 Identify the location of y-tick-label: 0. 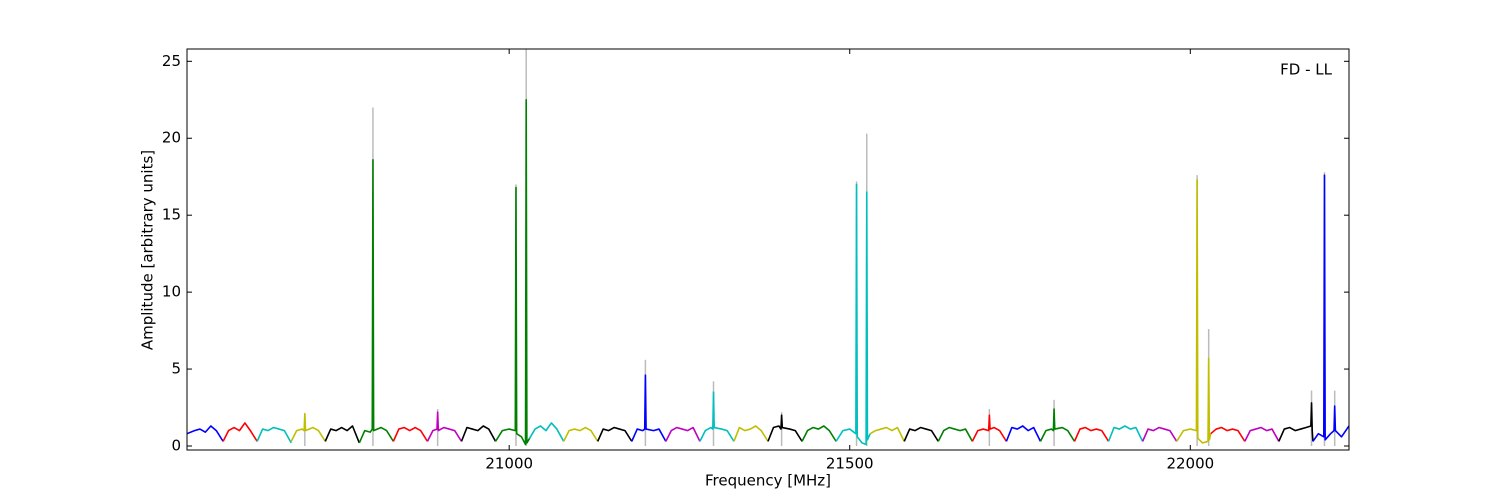
(176, 445).